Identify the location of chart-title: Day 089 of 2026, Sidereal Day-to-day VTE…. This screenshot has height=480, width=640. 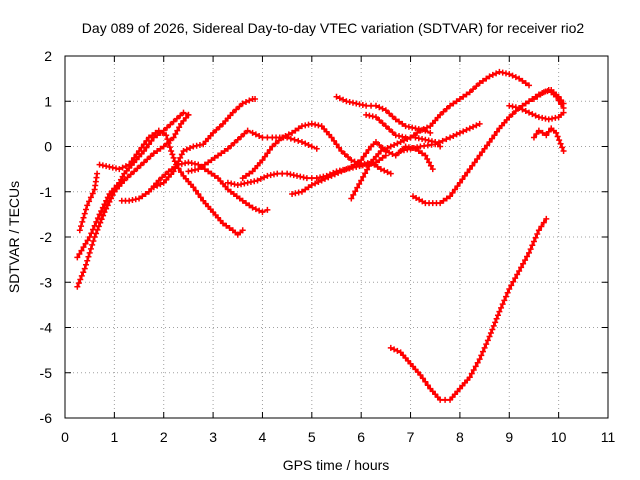
(333, 28).